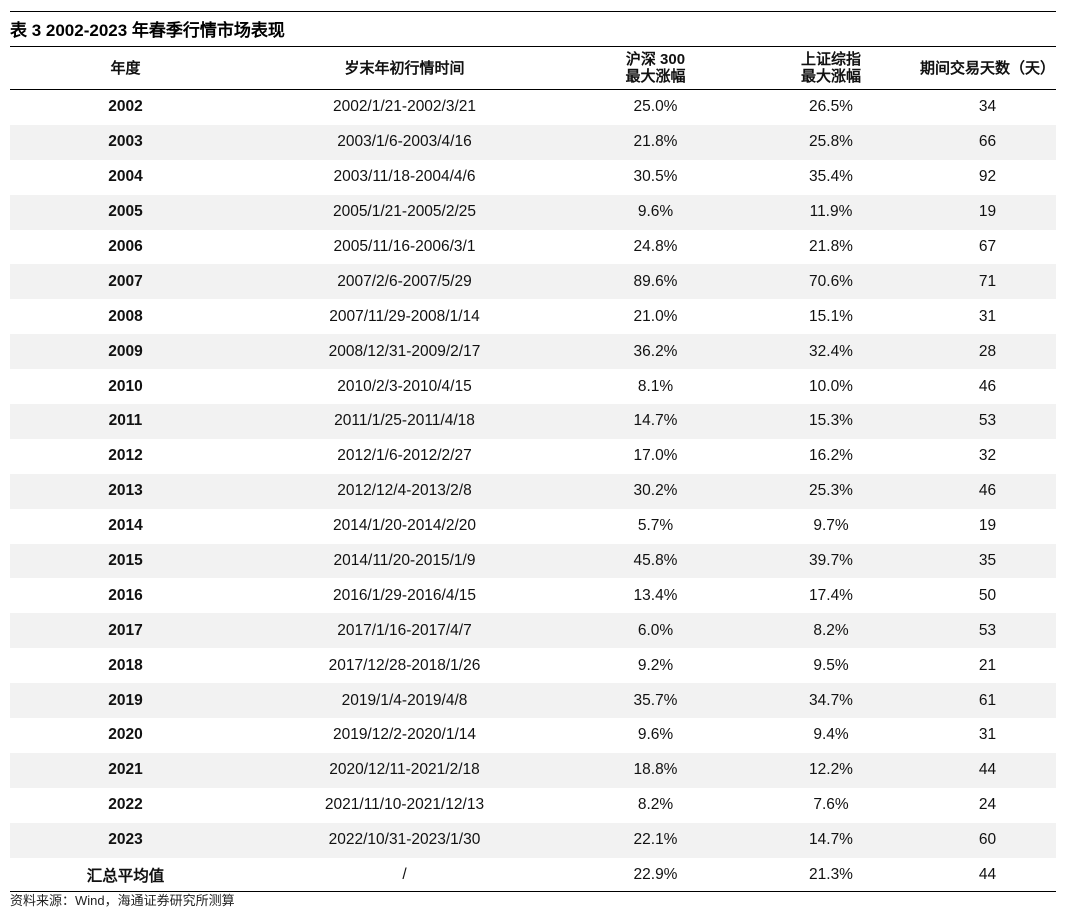 This screenshot has height=908, width=1080. I want to click on header-hs300-line2: 最大涨幅, so click(655, 76).